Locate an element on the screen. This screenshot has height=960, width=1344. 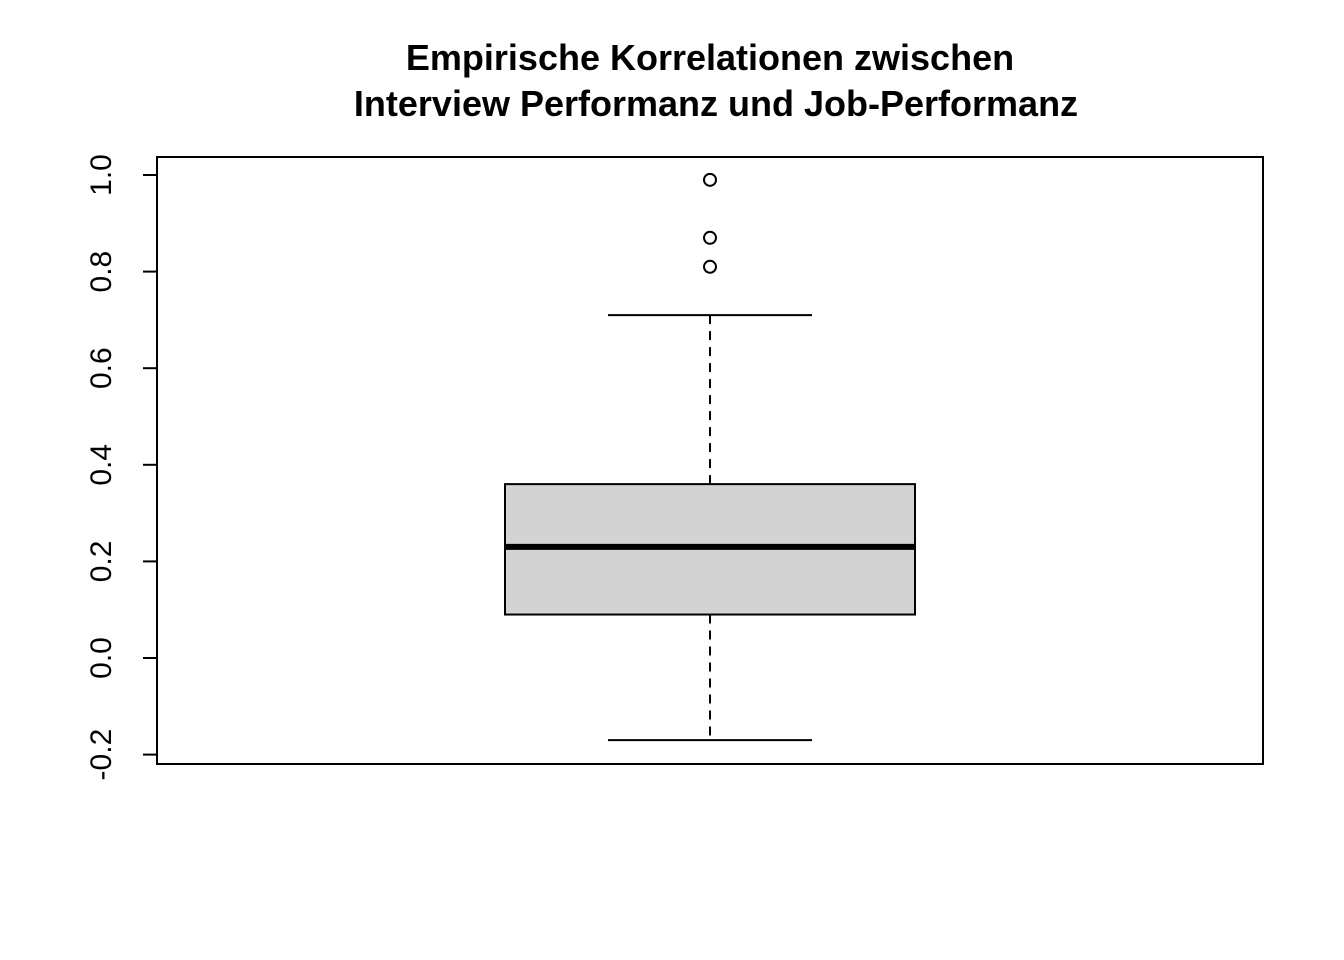
chart-title-line-1: Empirische Korrelationen zwischen is located at coordinates (710, 57).